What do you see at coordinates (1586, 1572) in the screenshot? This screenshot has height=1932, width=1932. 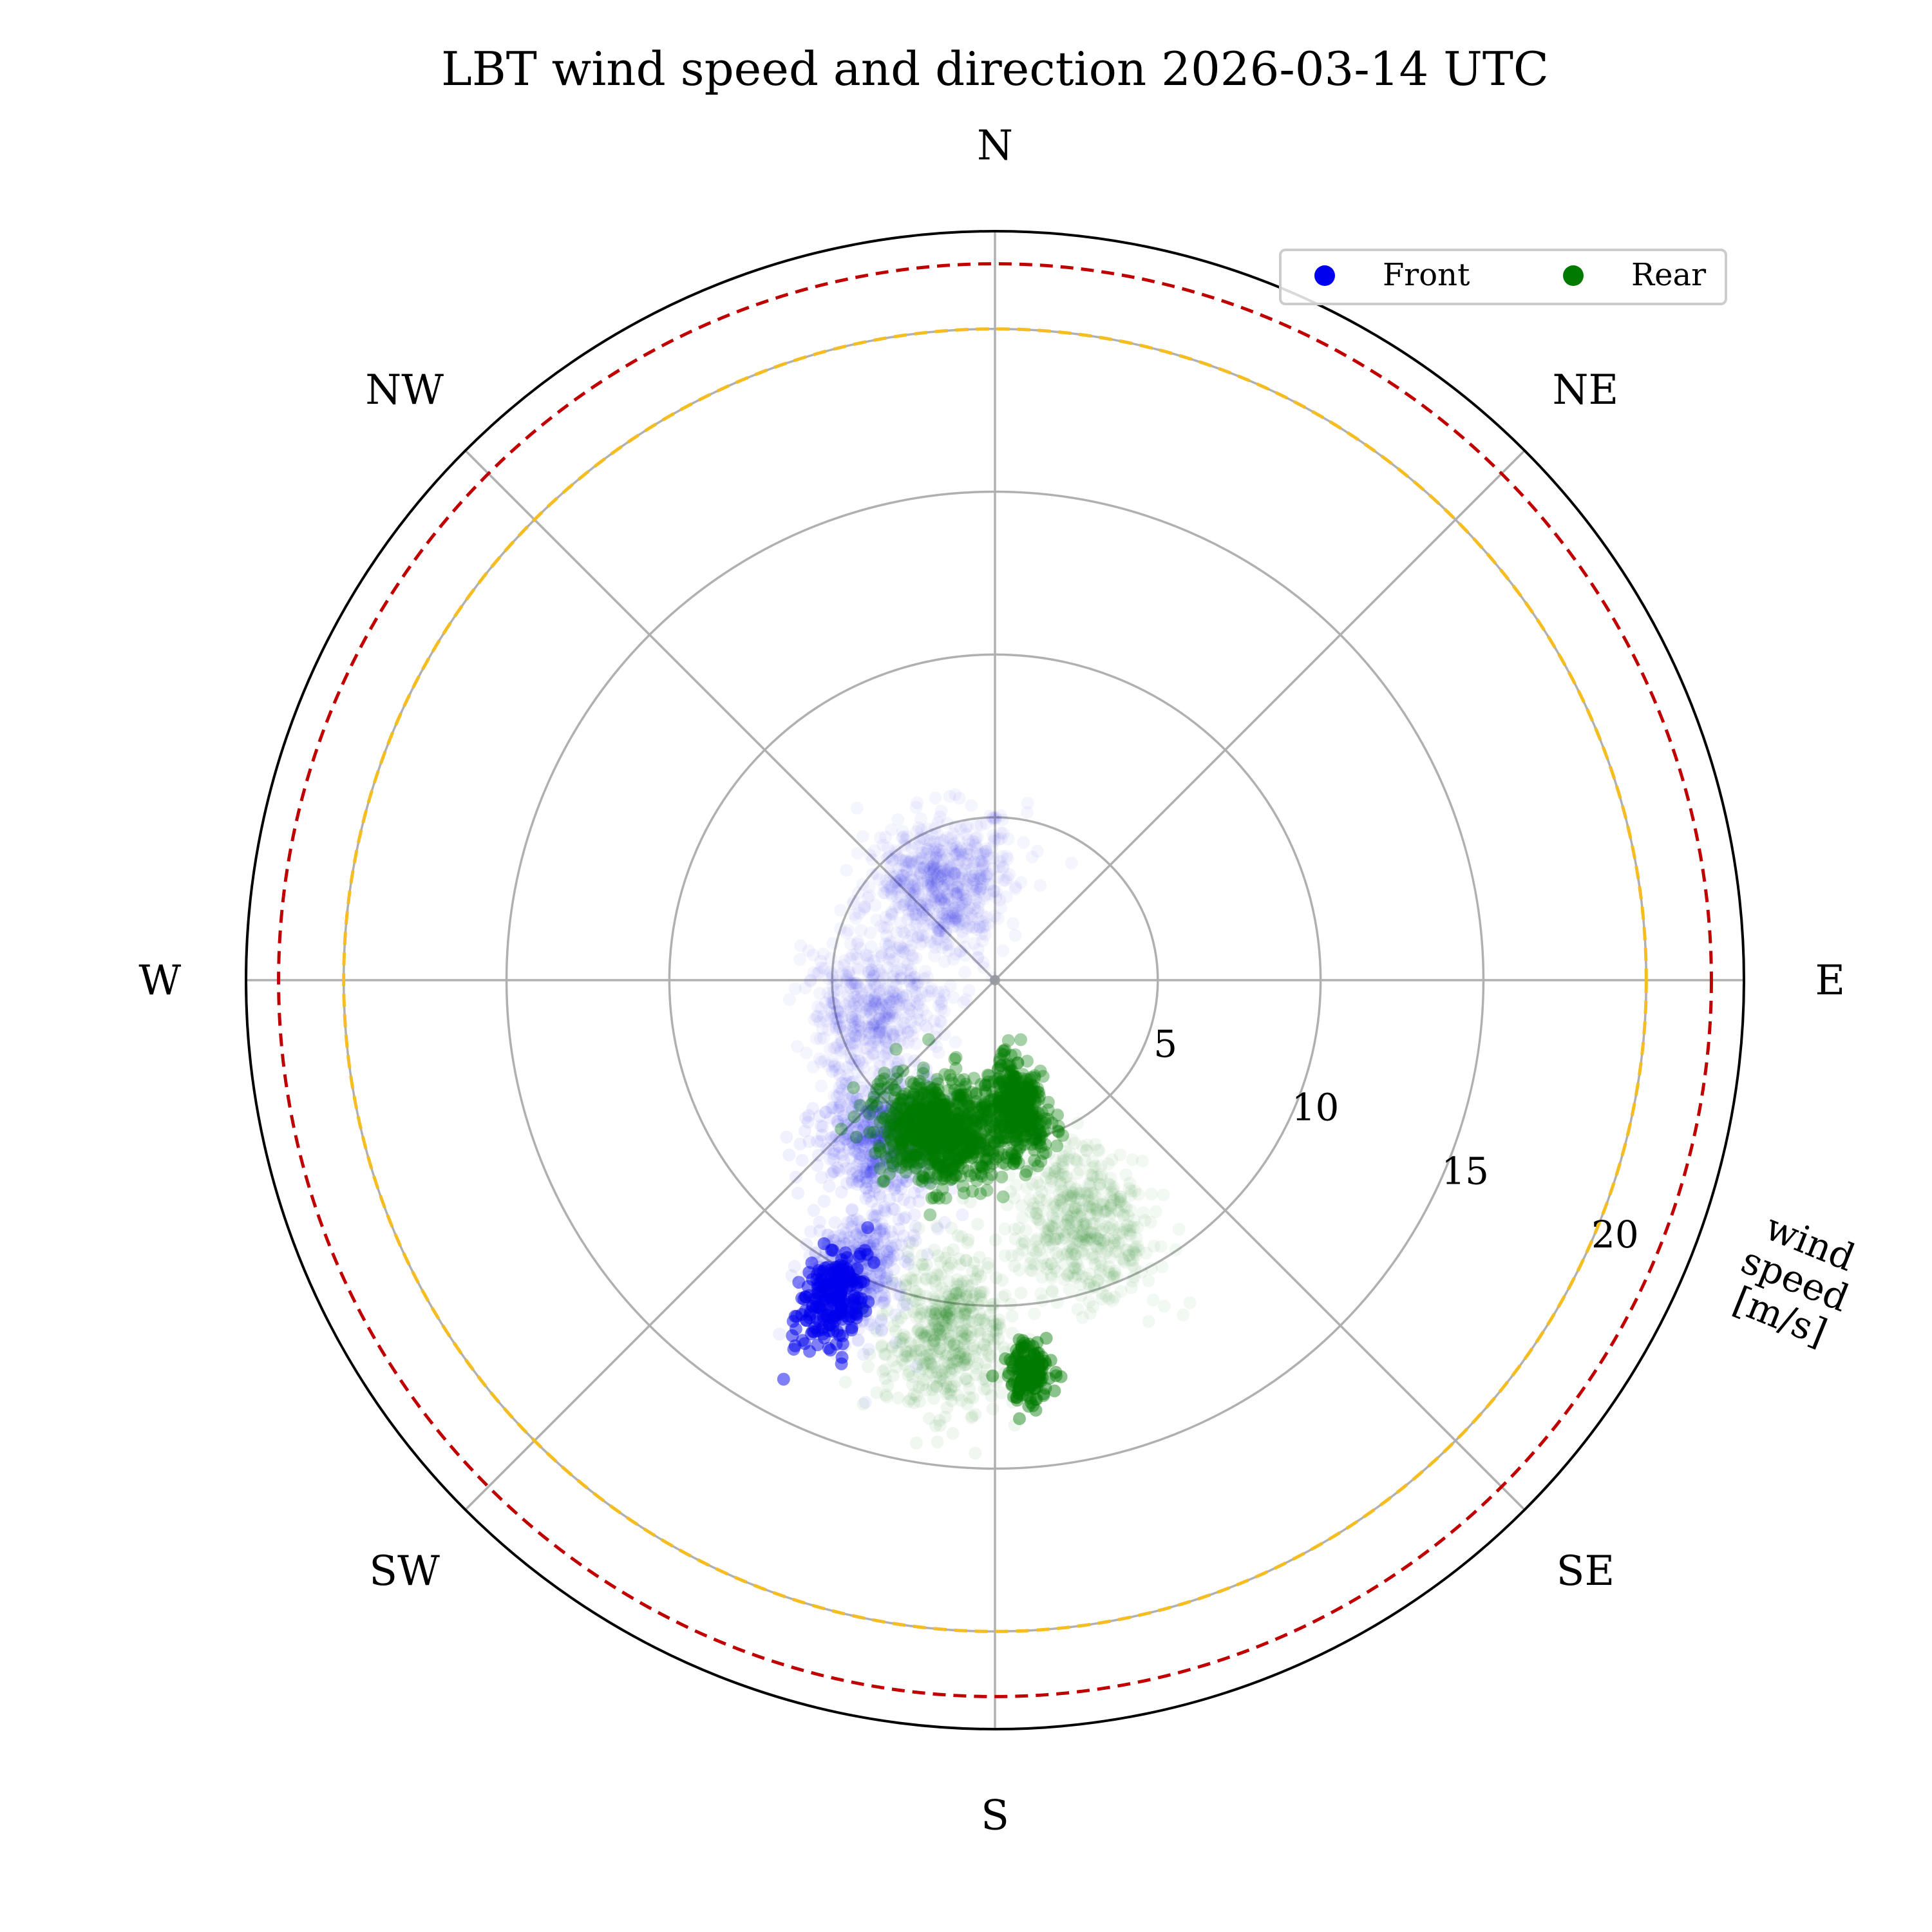 I see `direction-label-se: SE` at bounding box center [1586, 1572].